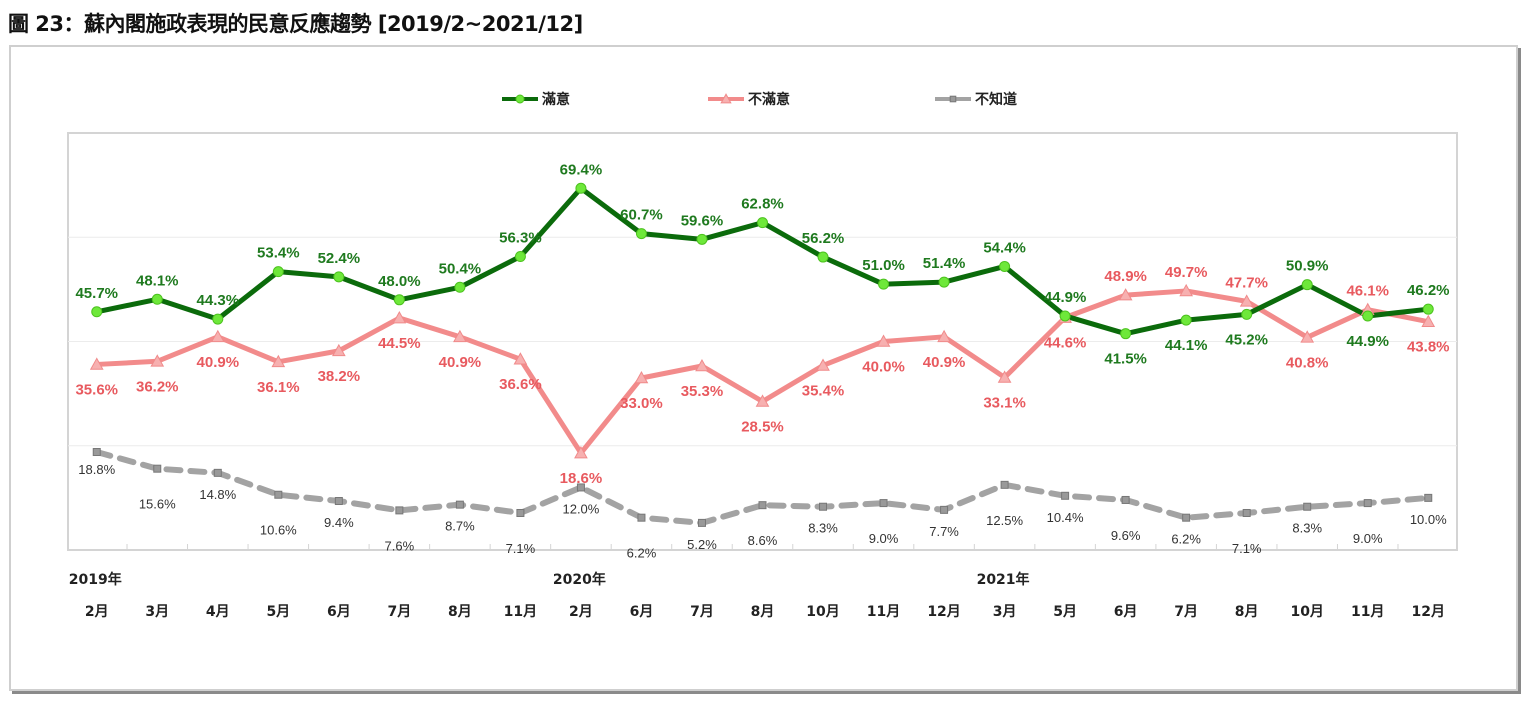 This screenshot has height=708, width=1538. I want to click on data-label: 10.4%, so click(1065, 517).